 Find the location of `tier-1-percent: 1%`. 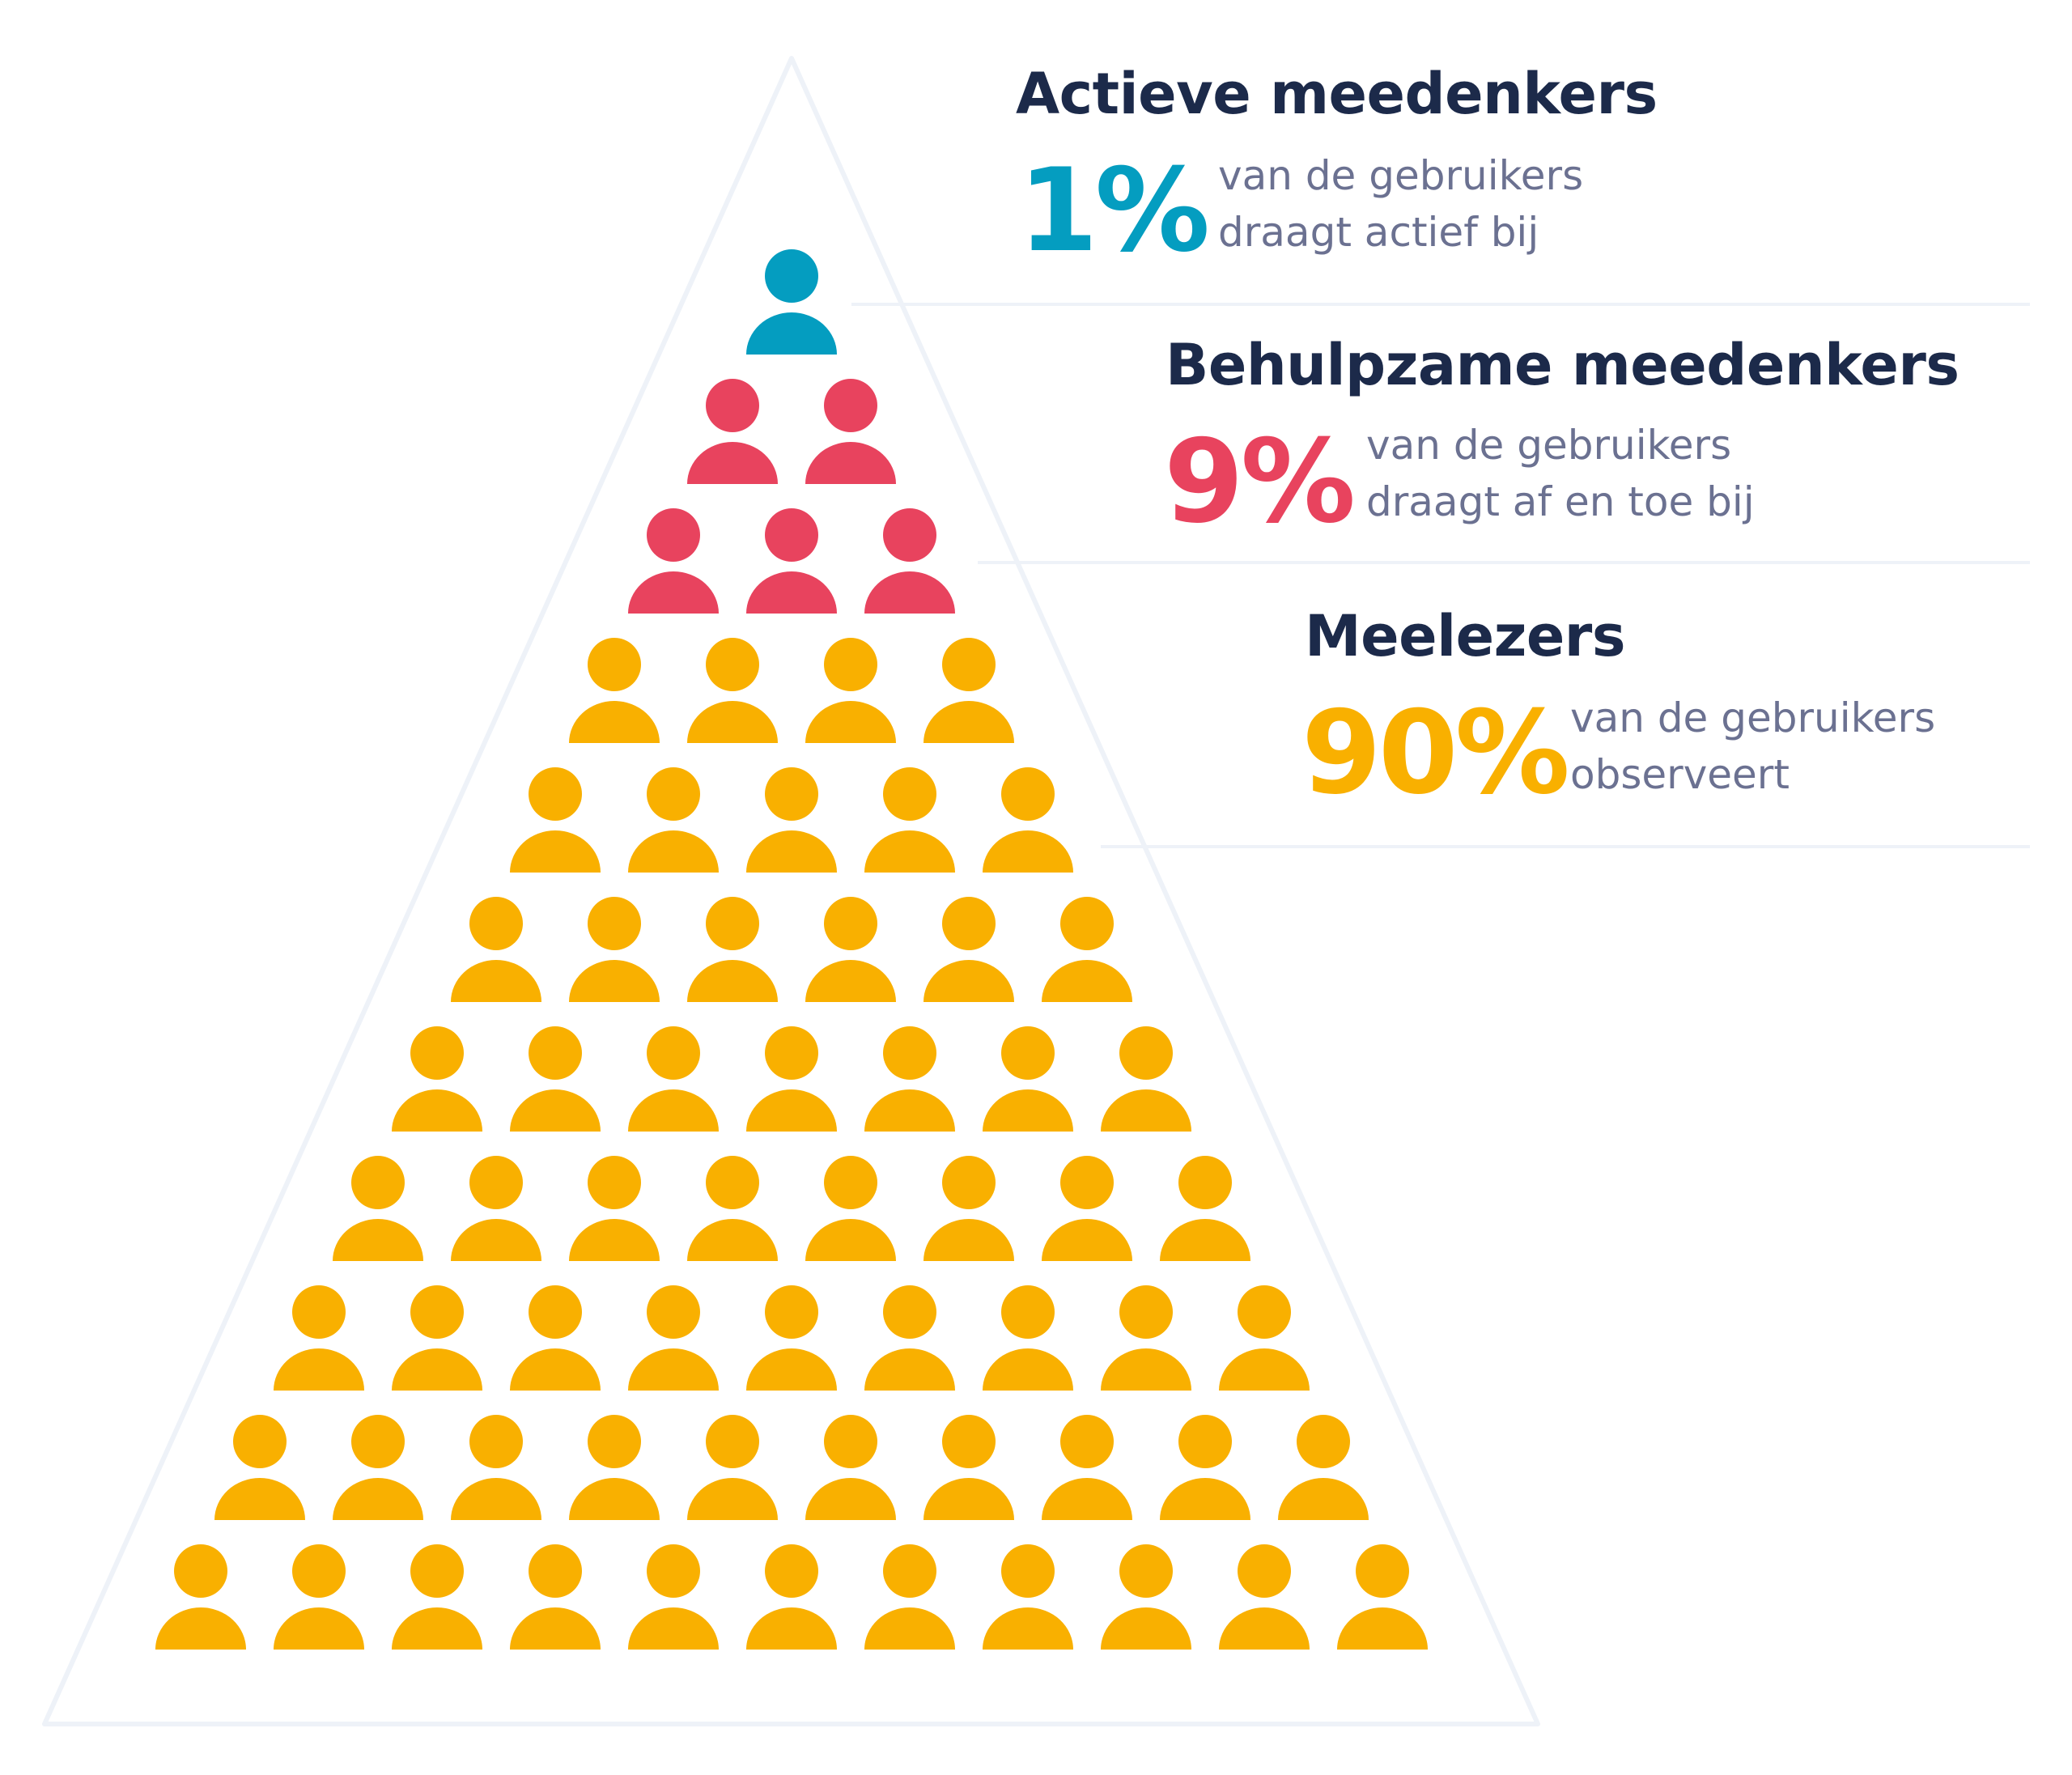

tier-1-percent: 1% is located at coordinates (1114, 211).